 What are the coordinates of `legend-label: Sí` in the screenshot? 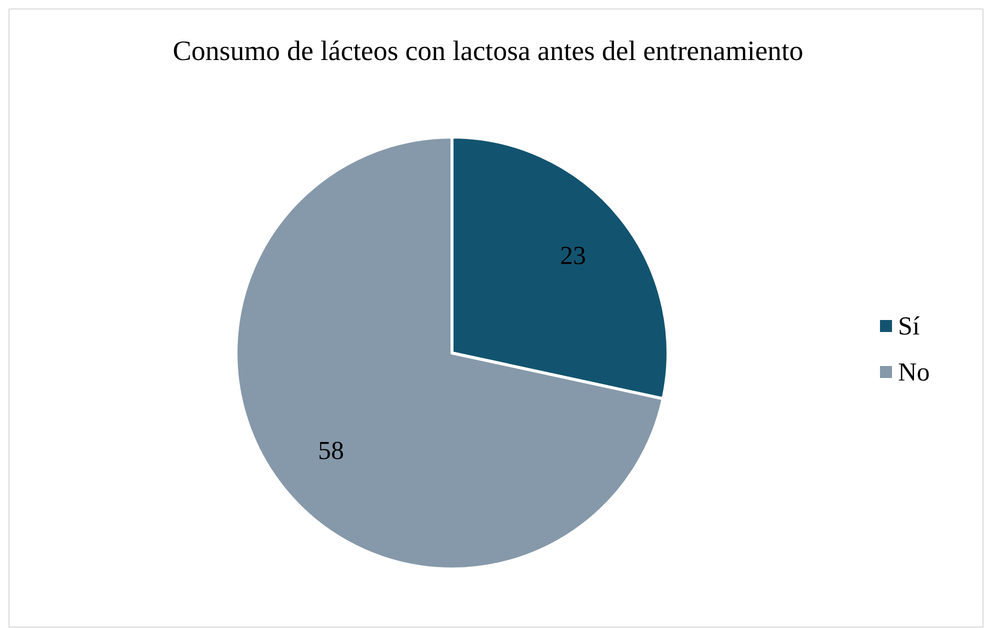 It's located at (909, 326).